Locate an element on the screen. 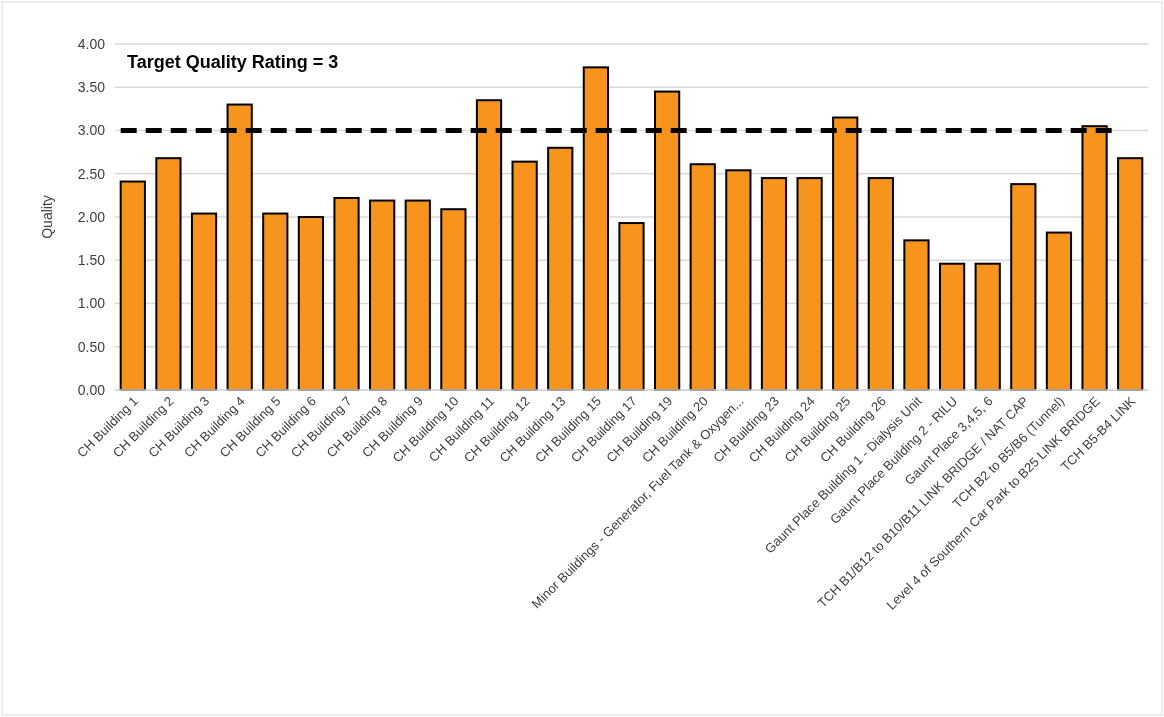 This screenshot has height=717, width=1164. y-tick-label: 2.50 is located at coordinates (91, 173).